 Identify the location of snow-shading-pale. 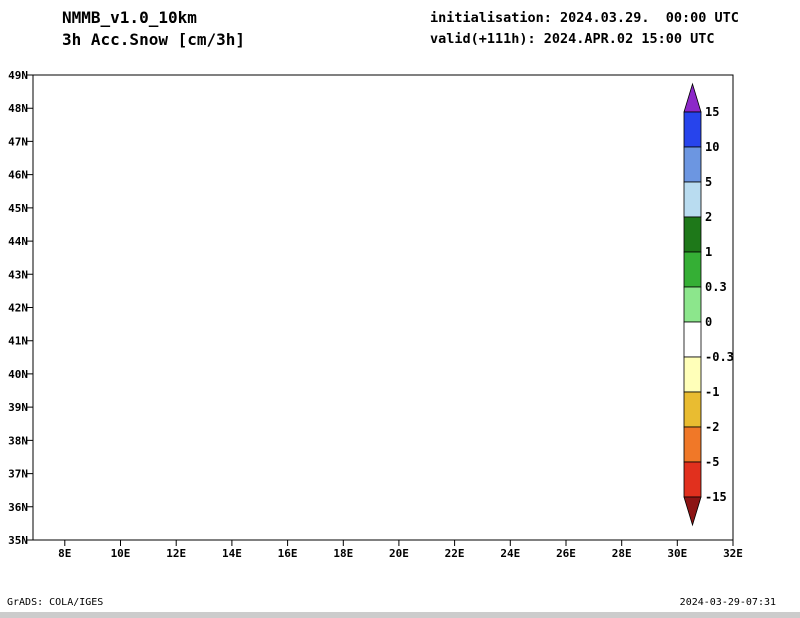
(127, 188).